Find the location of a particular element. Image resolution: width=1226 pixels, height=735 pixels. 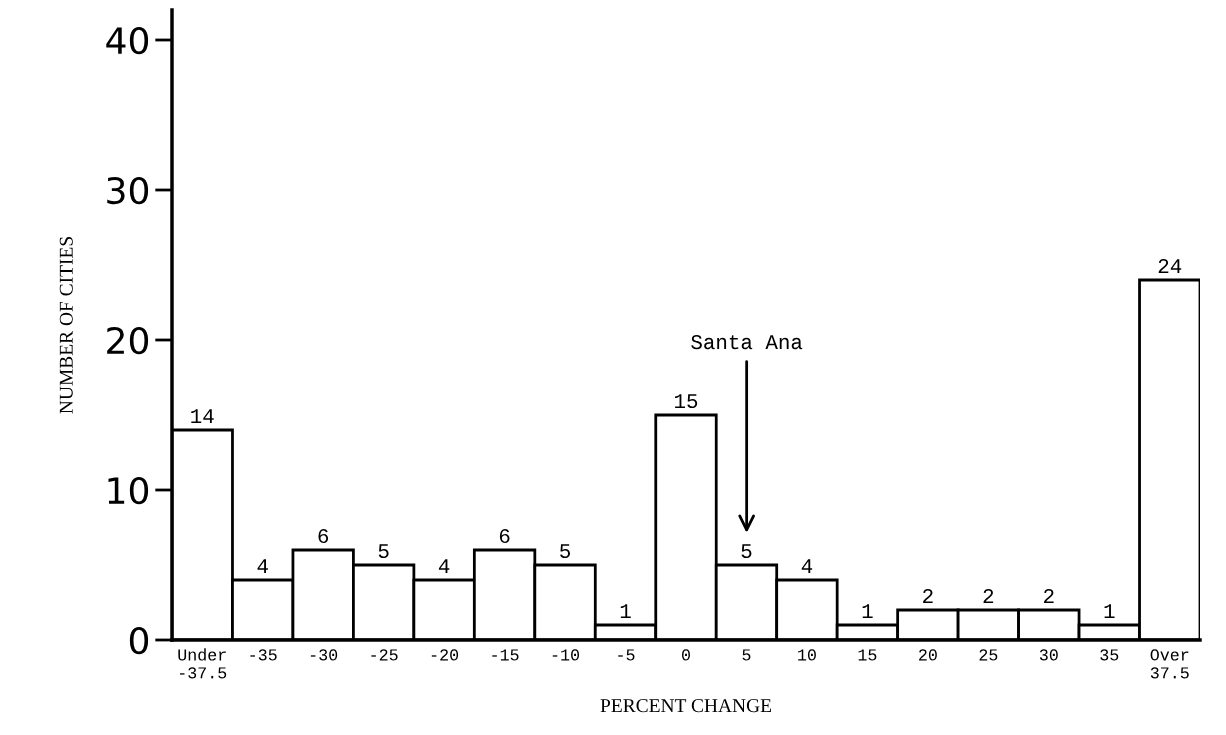

x-tick-label: -35 is located at coordinates (263, 655).